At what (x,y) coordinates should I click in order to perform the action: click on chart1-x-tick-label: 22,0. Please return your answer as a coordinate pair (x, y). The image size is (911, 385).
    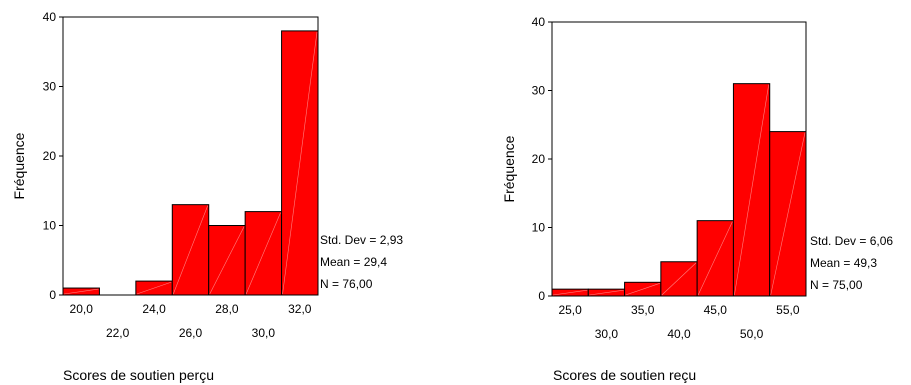
    Looking at the image, I should click on (118, 333).